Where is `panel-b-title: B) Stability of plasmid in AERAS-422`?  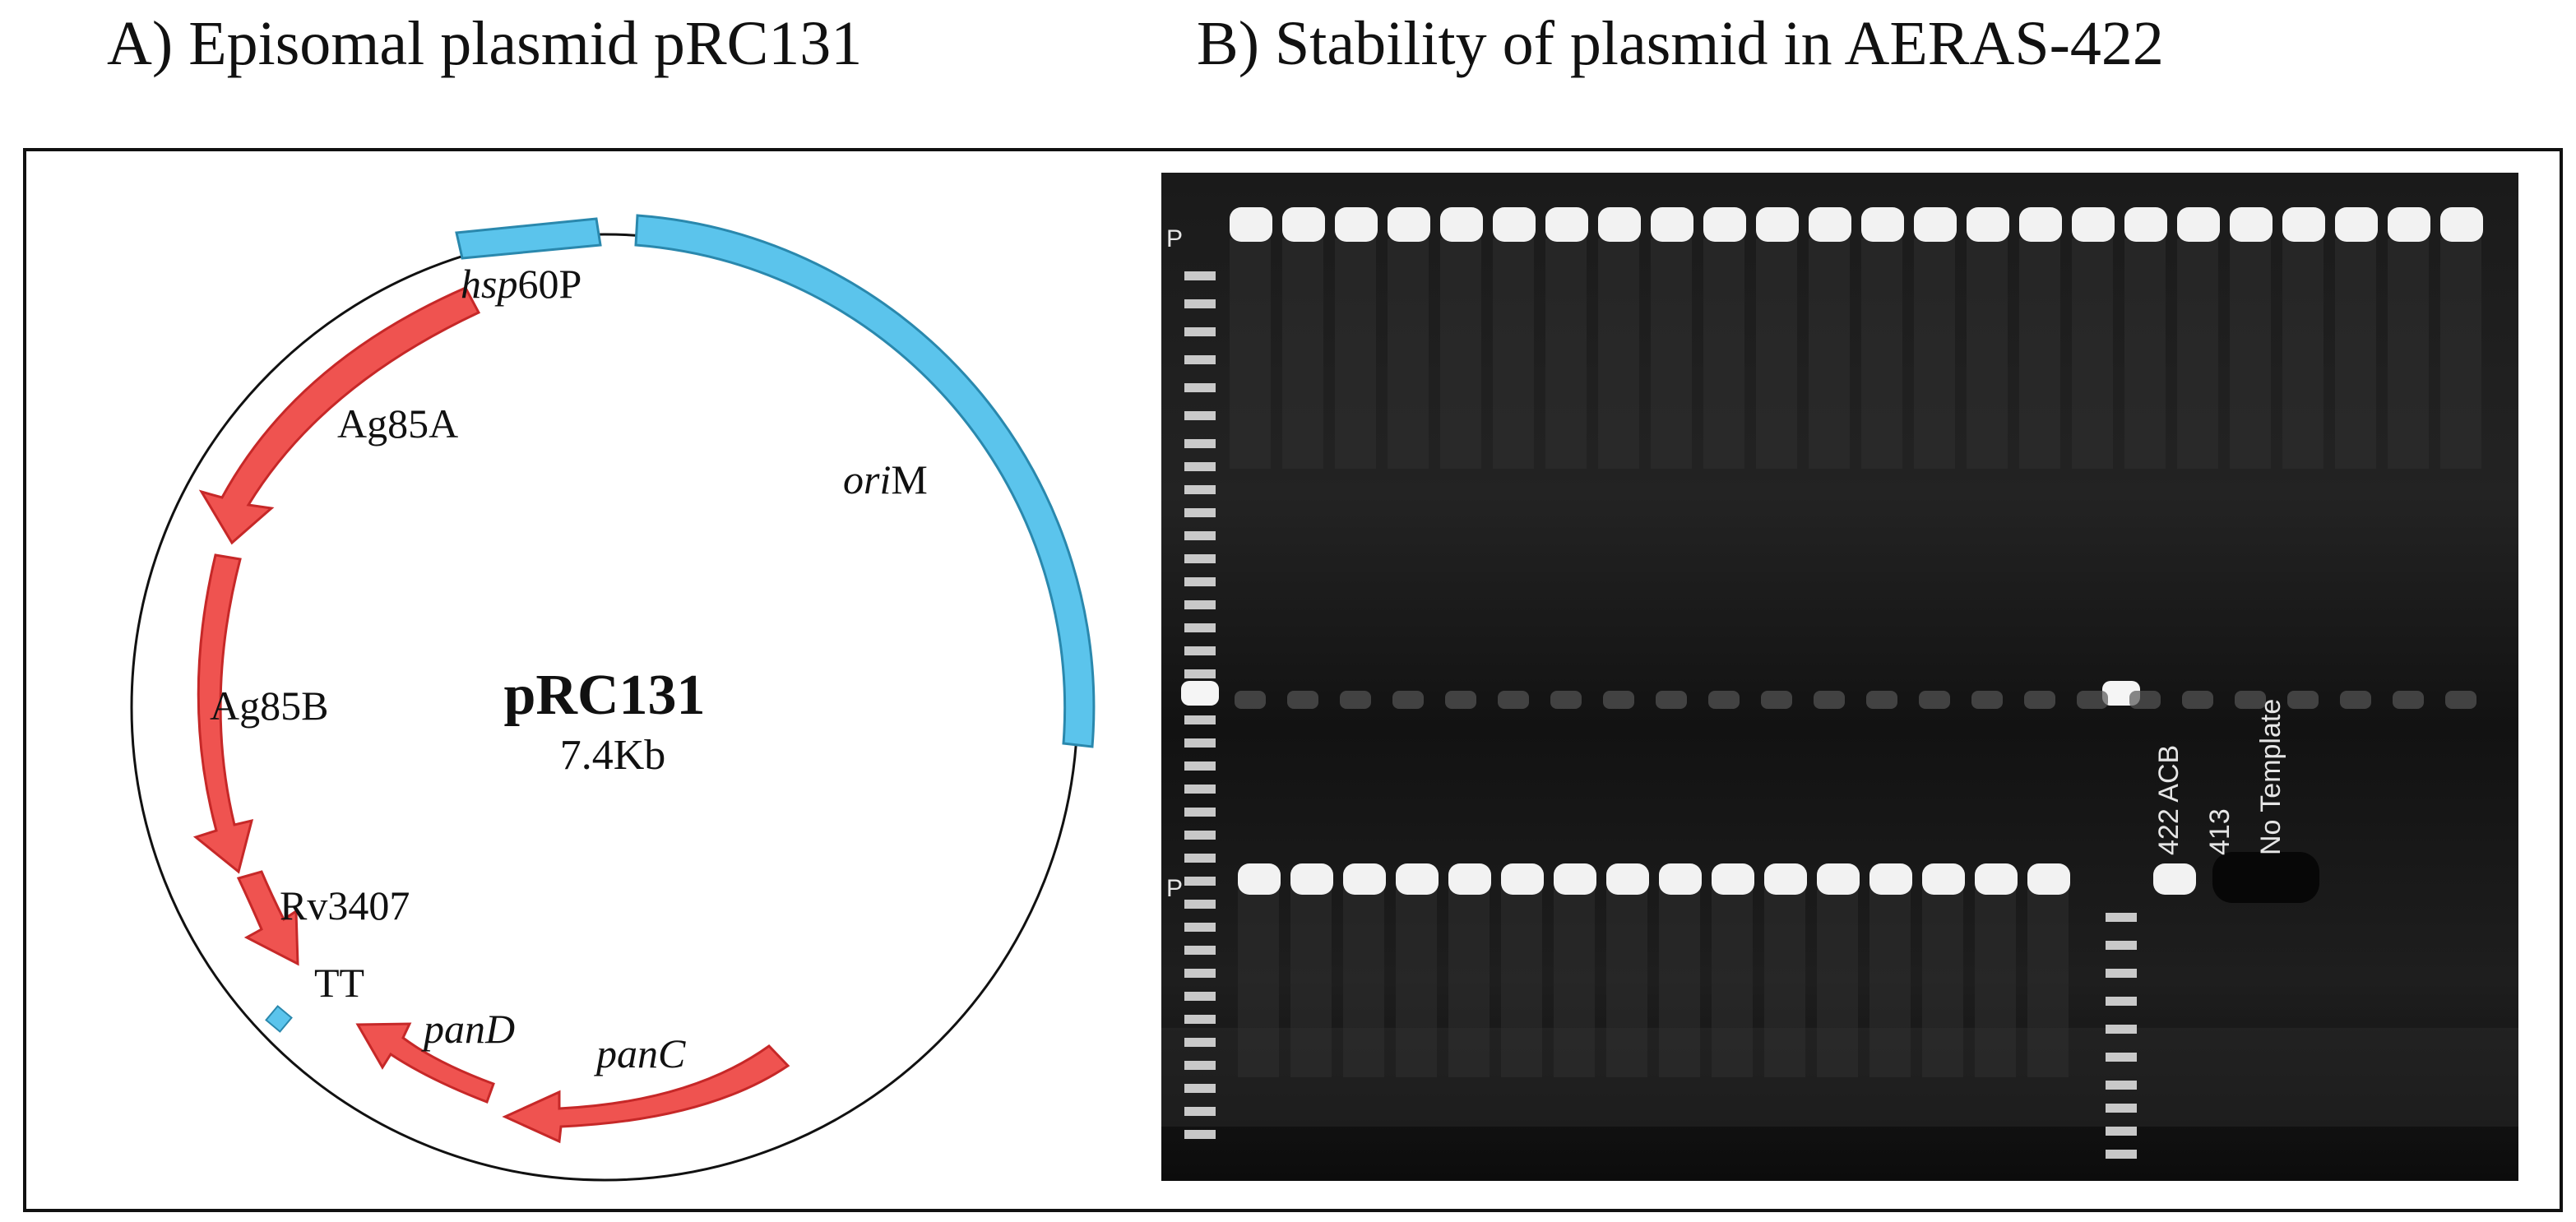 panel-b-title: B) Stability of plasmid in AERAS-422 is located at coordinates (1681, 43).